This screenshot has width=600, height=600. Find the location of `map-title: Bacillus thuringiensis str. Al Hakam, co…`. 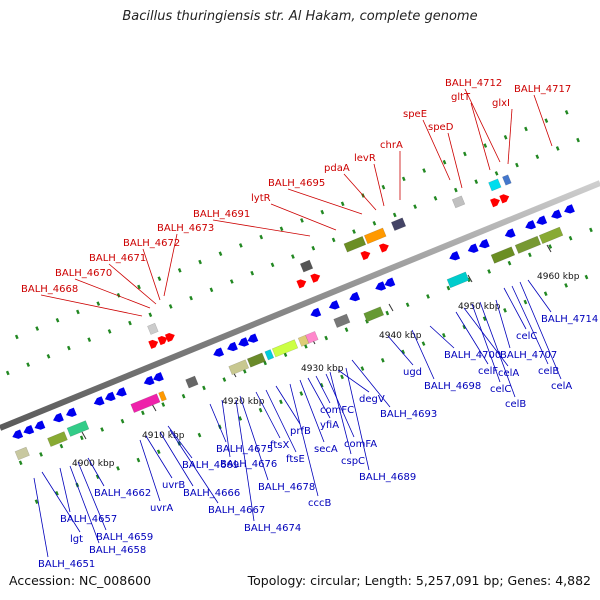

map-title: Bacillus thuringiensis str. Al Hakam, co… is located at coordinates (300, 16).